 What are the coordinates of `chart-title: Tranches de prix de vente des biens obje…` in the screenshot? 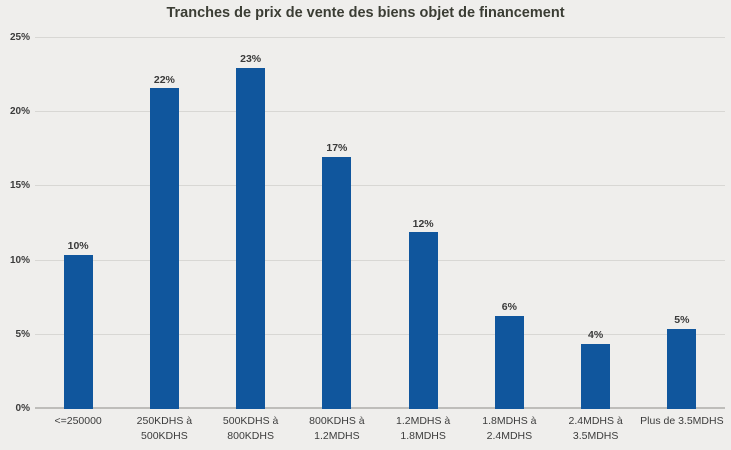 It's located at (365, 13).